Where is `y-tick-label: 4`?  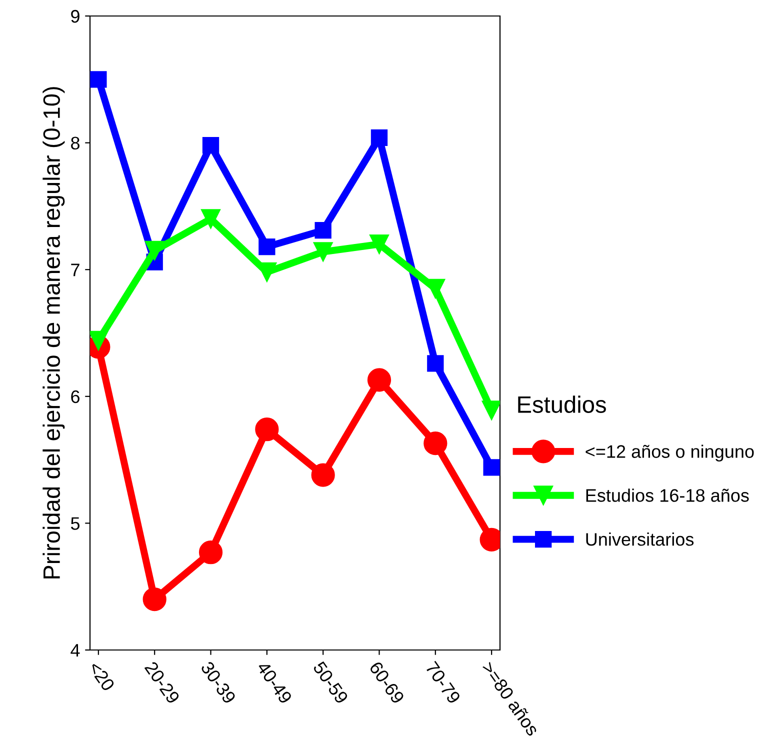 y-tick-label: 4 is located at coordinates (75, 650).